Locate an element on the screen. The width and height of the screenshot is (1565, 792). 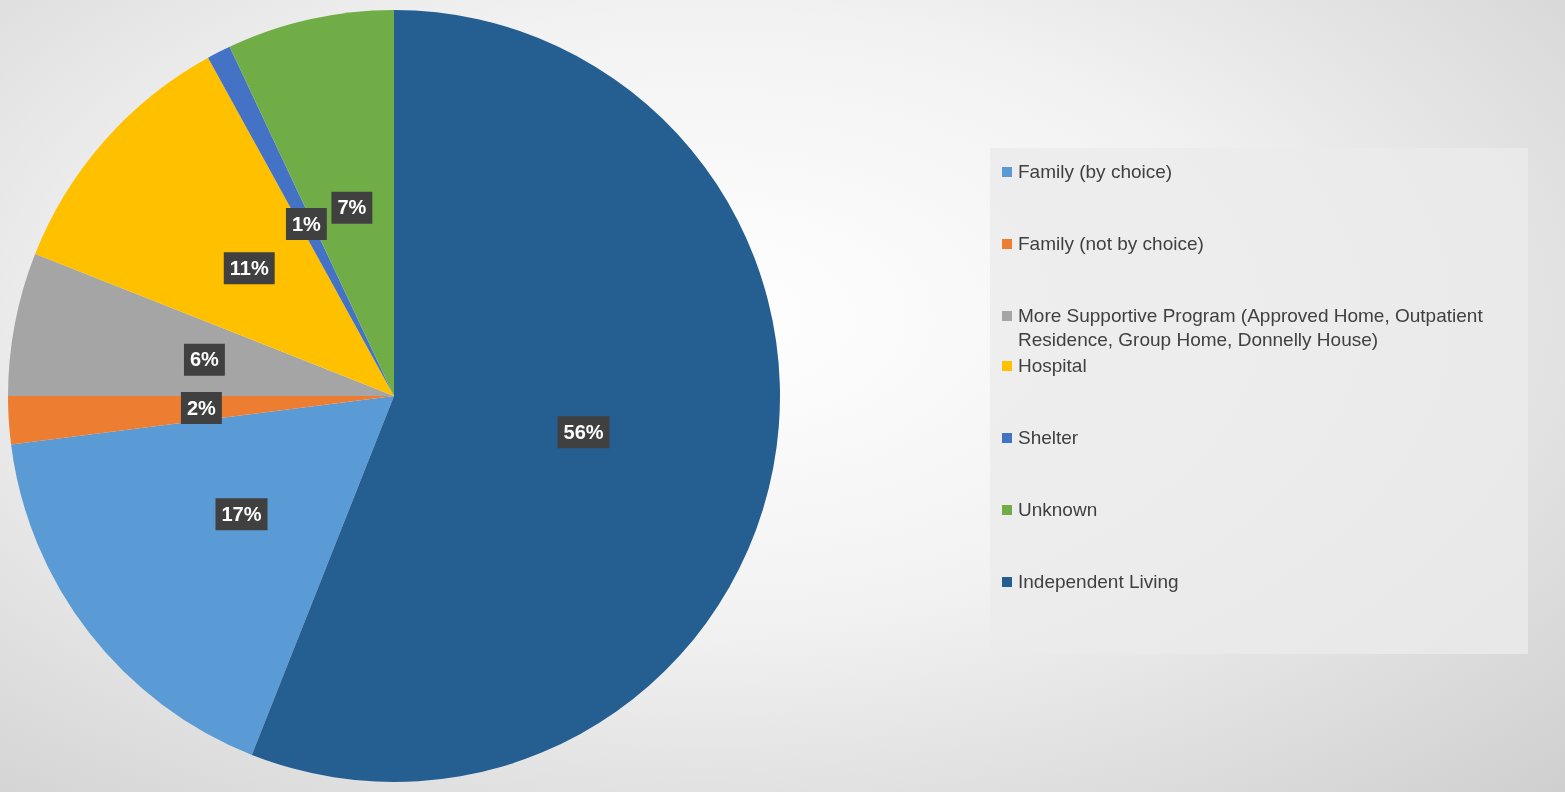
legend-label: Hospital is located at coordinates (1052, 366).